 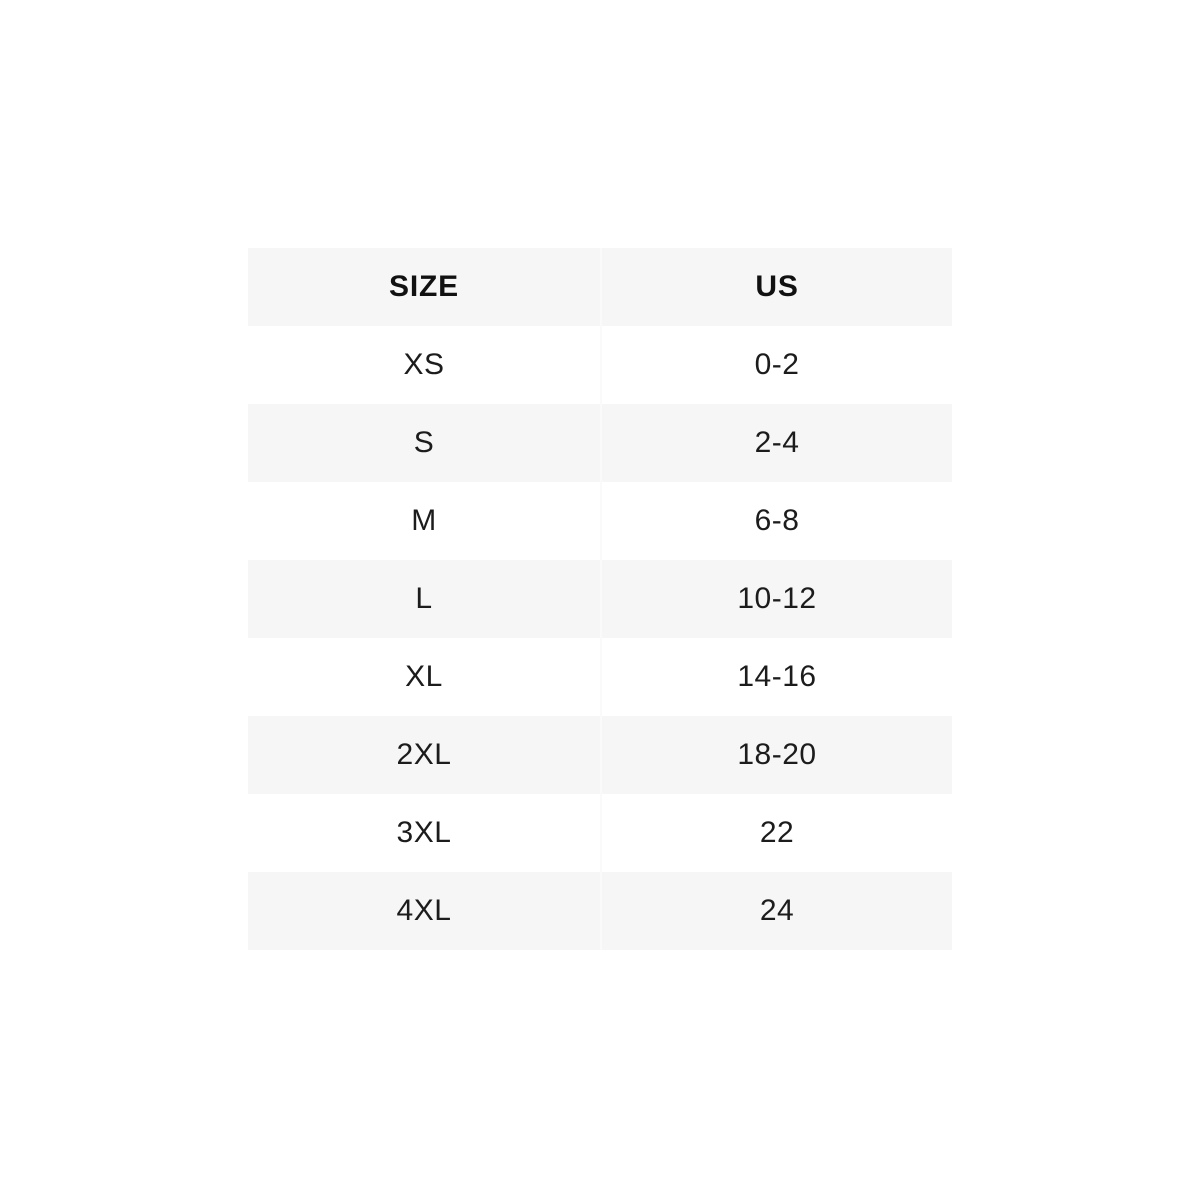 I want to click on size-cell: M, so click(x=424, y=520).